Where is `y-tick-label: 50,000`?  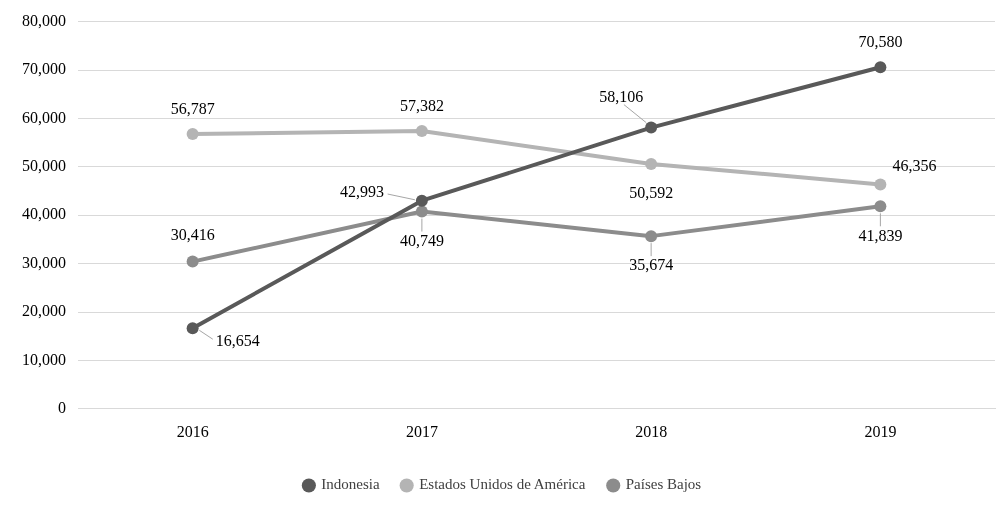
y-tick-label: 50,000 is located at coordinates (44, 165).